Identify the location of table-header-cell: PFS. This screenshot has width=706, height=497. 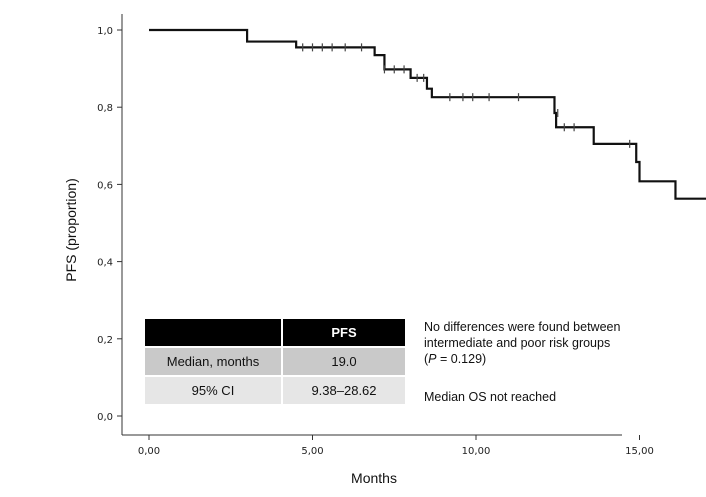
(343, 332).